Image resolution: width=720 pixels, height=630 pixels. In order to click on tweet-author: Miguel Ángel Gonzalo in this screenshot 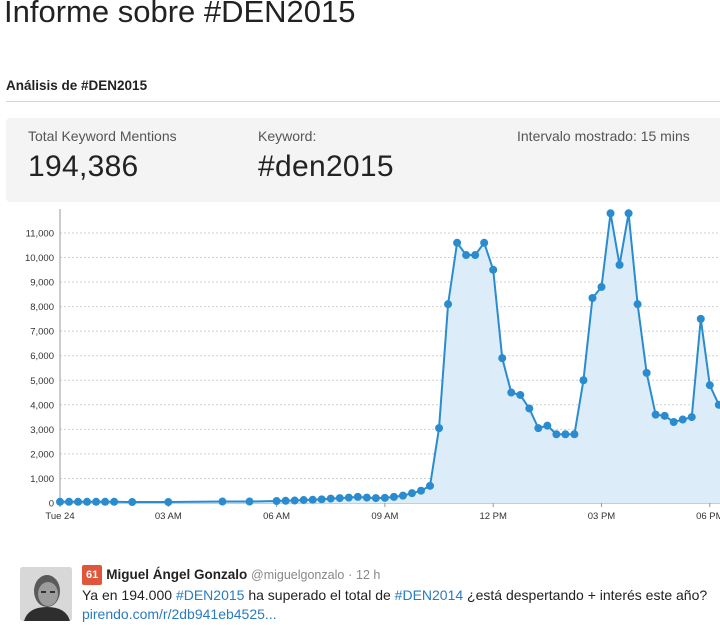, I will do `click(177, 574)`.